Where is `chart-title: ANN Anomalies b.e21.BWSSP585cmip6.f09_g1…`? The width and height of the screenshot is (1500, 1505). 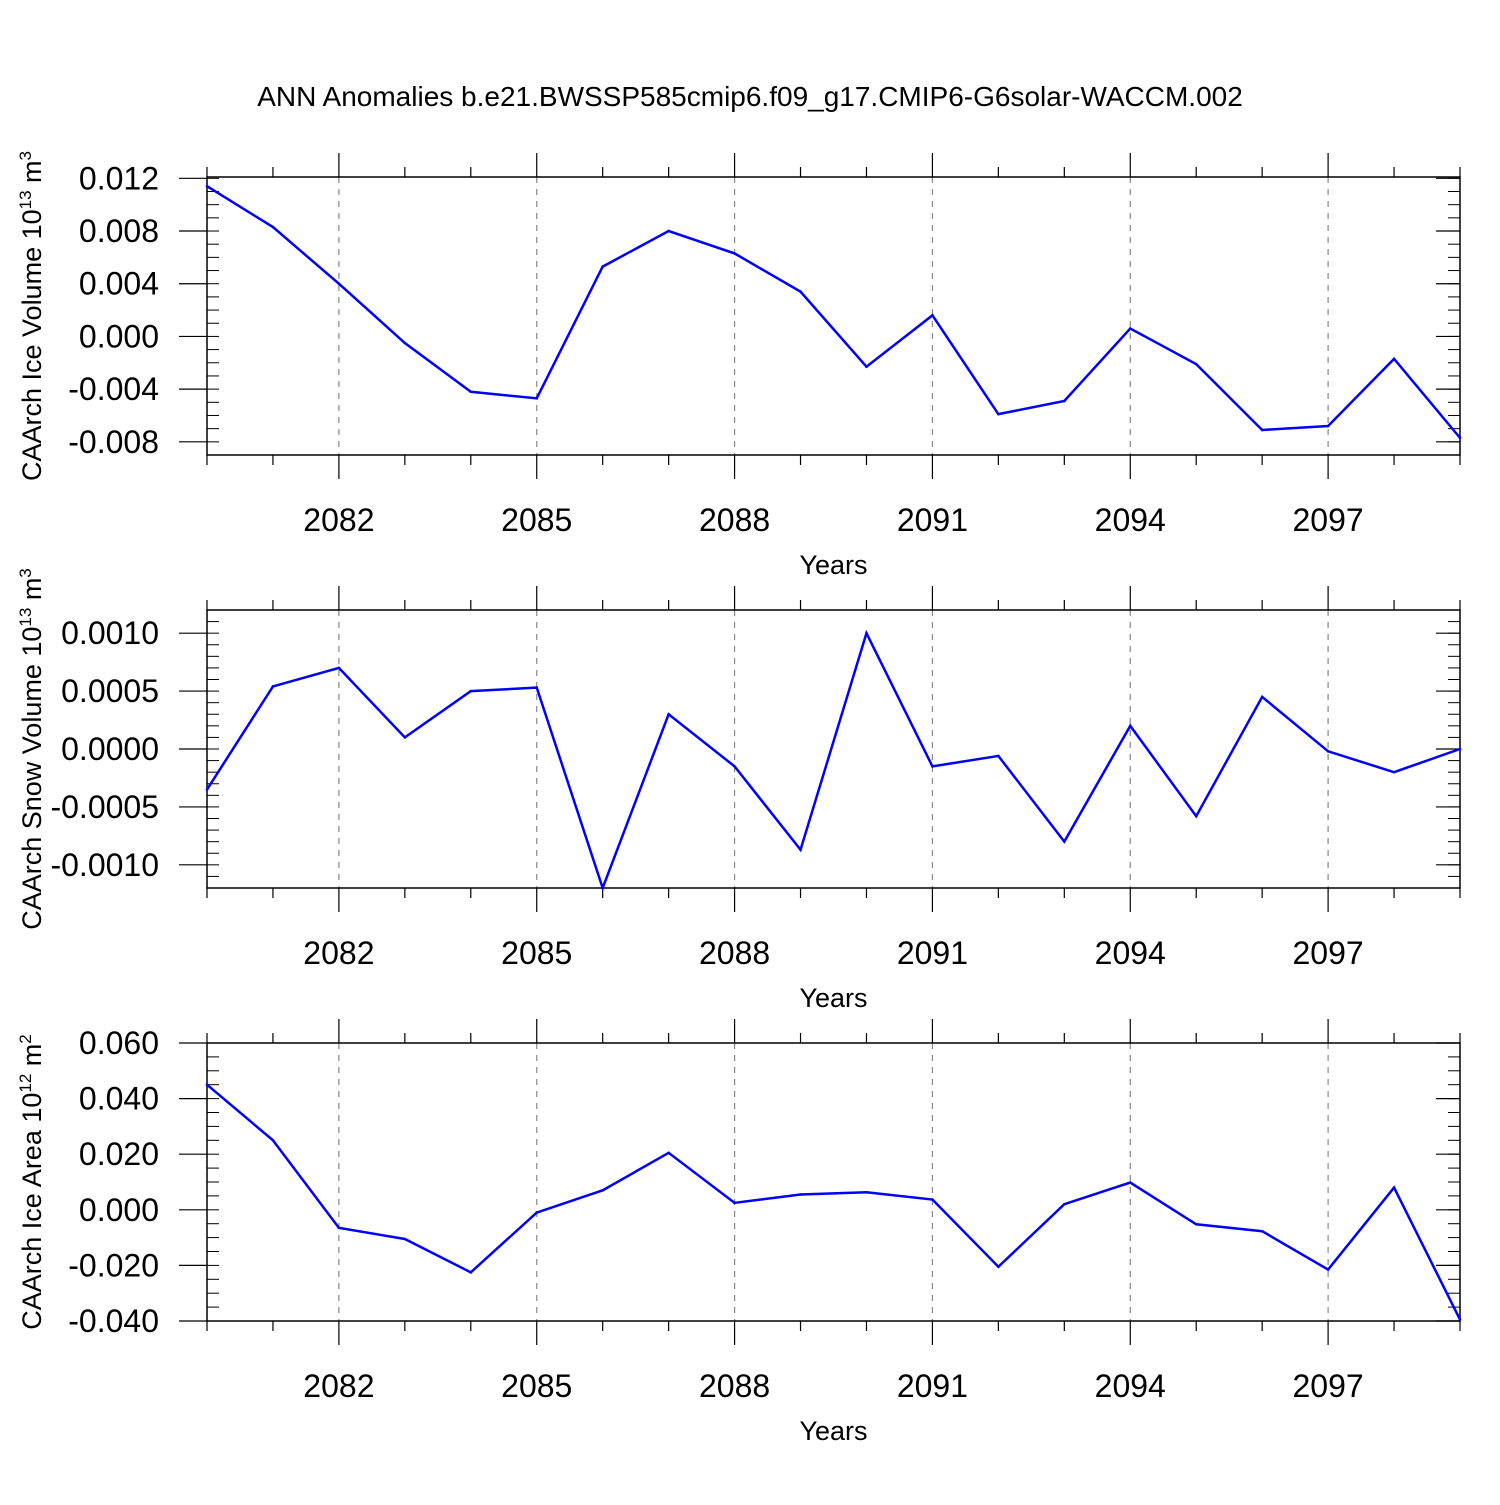 chart-title: ANN Anomalies b.e21.BWSSP585cmip6.f09_g1… is located at coordinates (750, 96).